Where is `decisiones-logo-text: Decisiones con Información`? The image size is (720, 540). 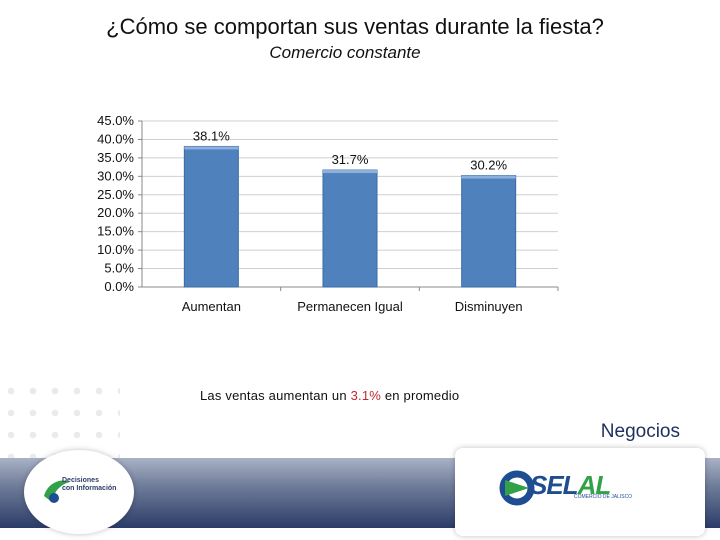
decisiones-logo-text: Decisiones con Información is located at coordinates (89, 485).